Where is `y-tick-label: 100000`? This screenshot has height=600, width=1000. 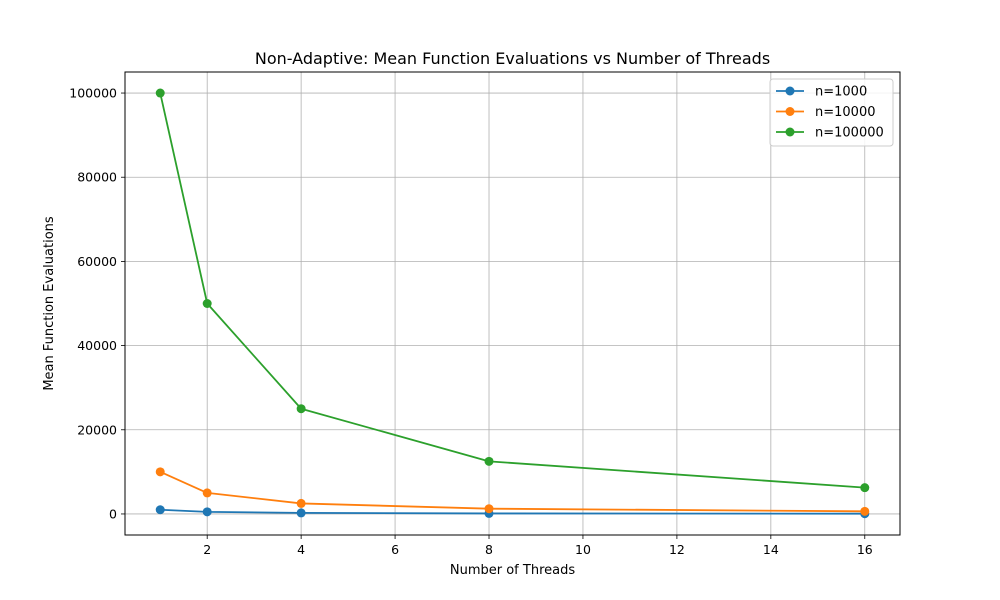
y-tick-label: 100000 is located at coordinates (93, 93).